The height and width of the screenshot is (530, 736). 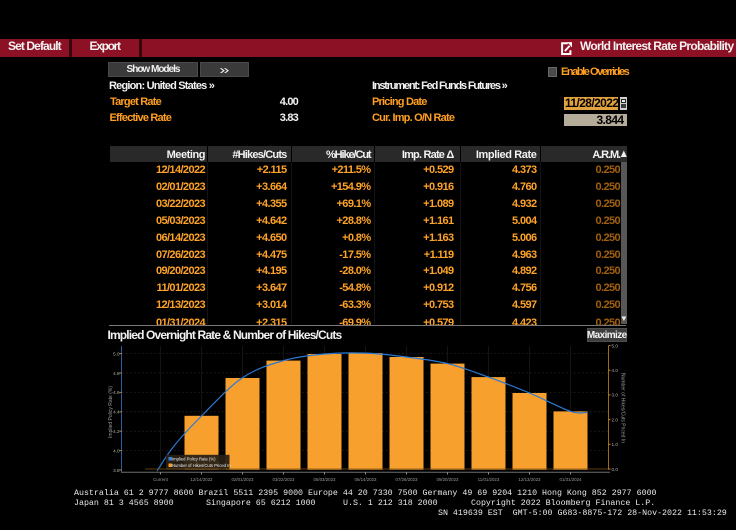 What do you see at coordinates (116, 431) in the screenshot?
I see `svg-text: 4.2` at bounding box center [116, 431].